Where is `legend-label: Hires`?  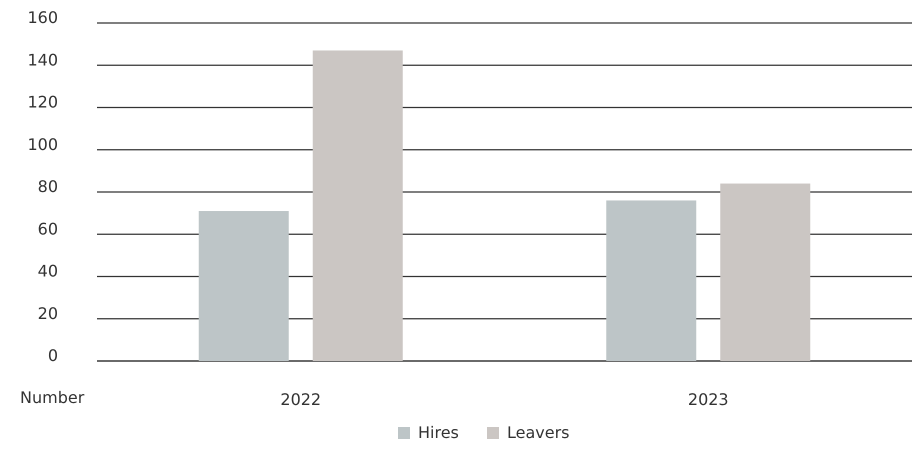 legend-label: Hires is located at coordinates (438, 432).